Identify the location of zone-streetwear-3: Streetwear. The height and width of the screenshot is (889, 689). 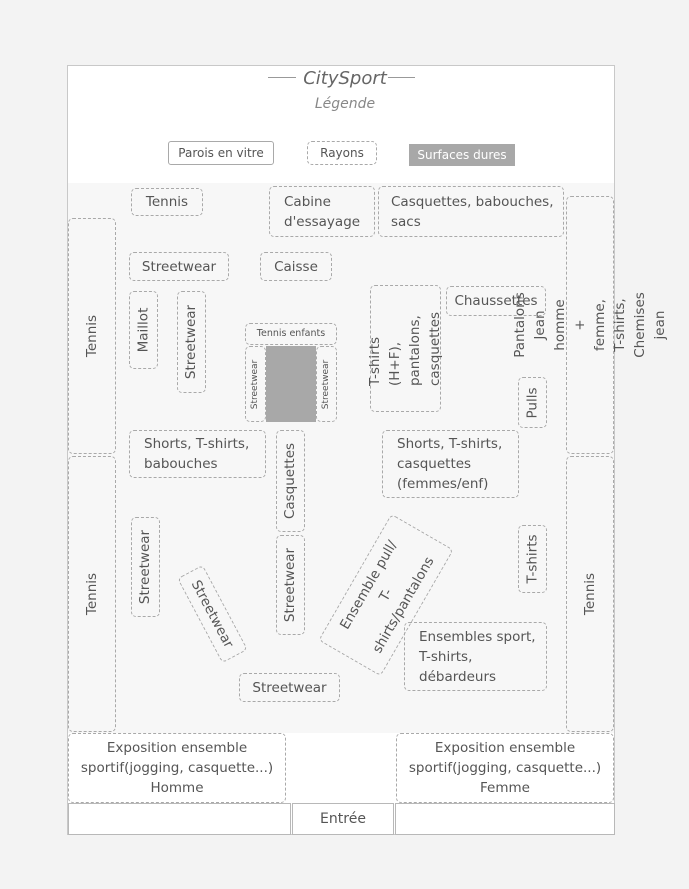
(145, 567).